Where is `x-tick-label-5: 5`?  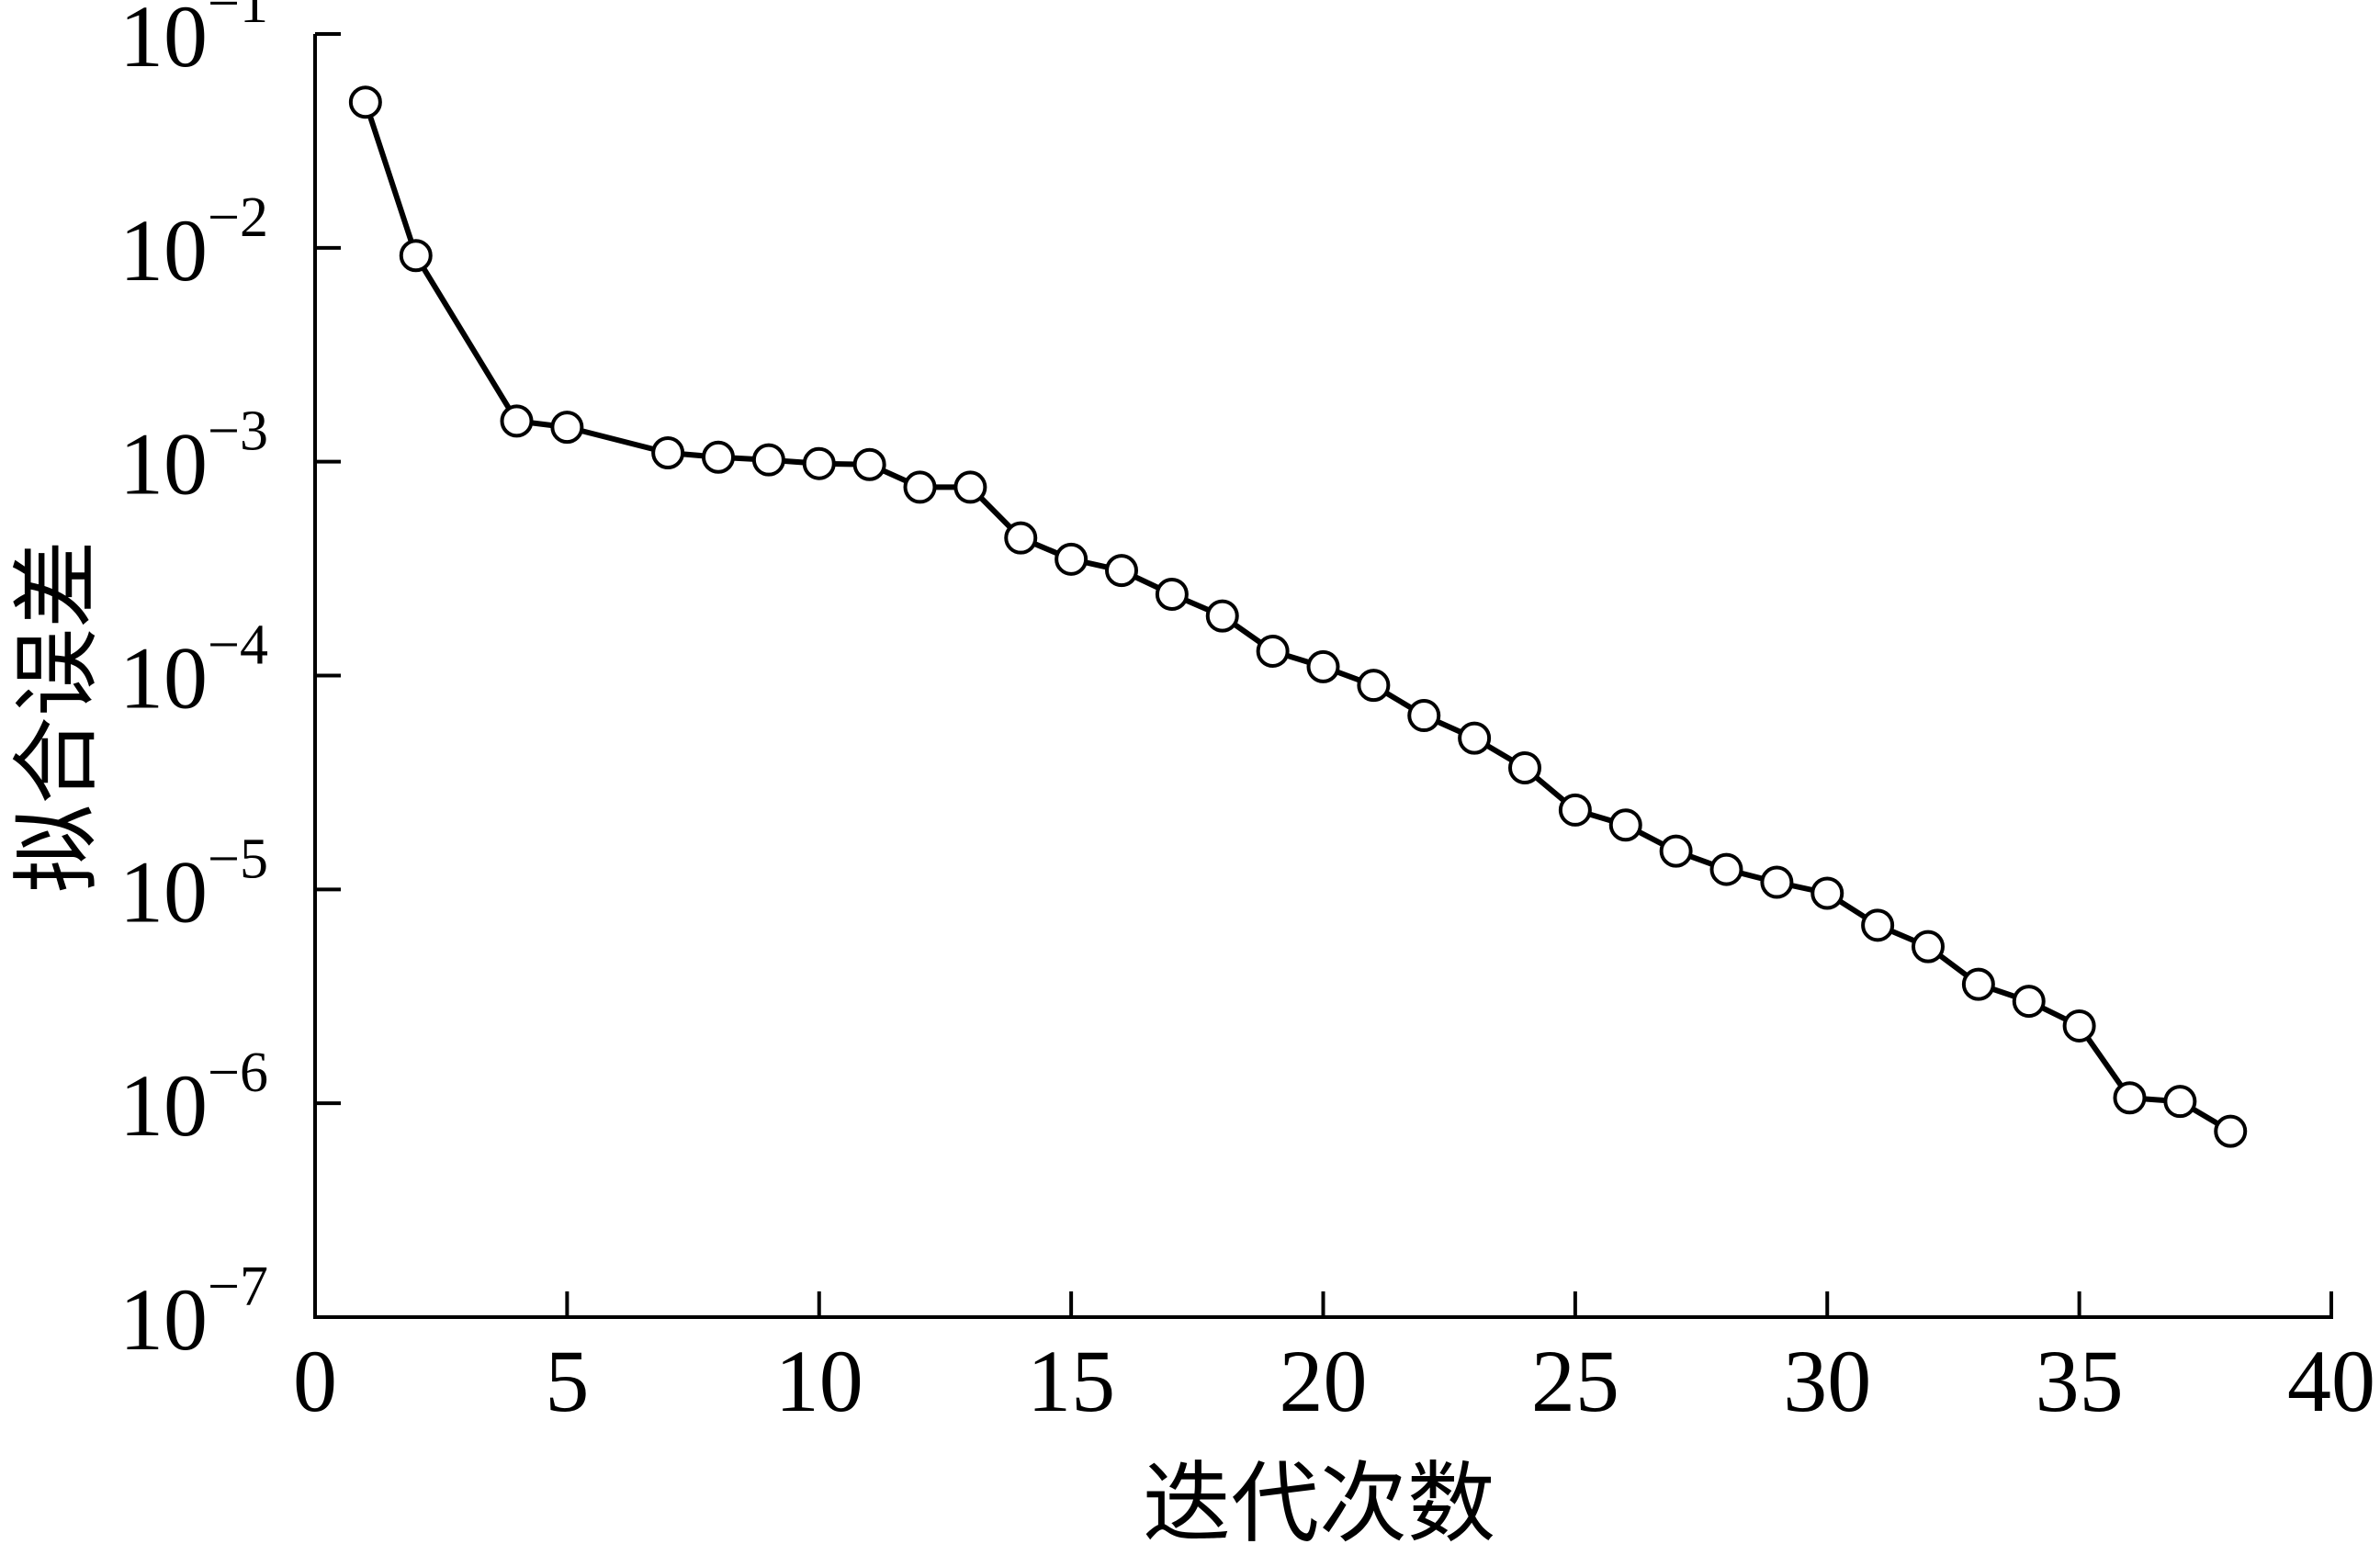 x-tick-label-5: 5 is located at coordinates (567, 1381).